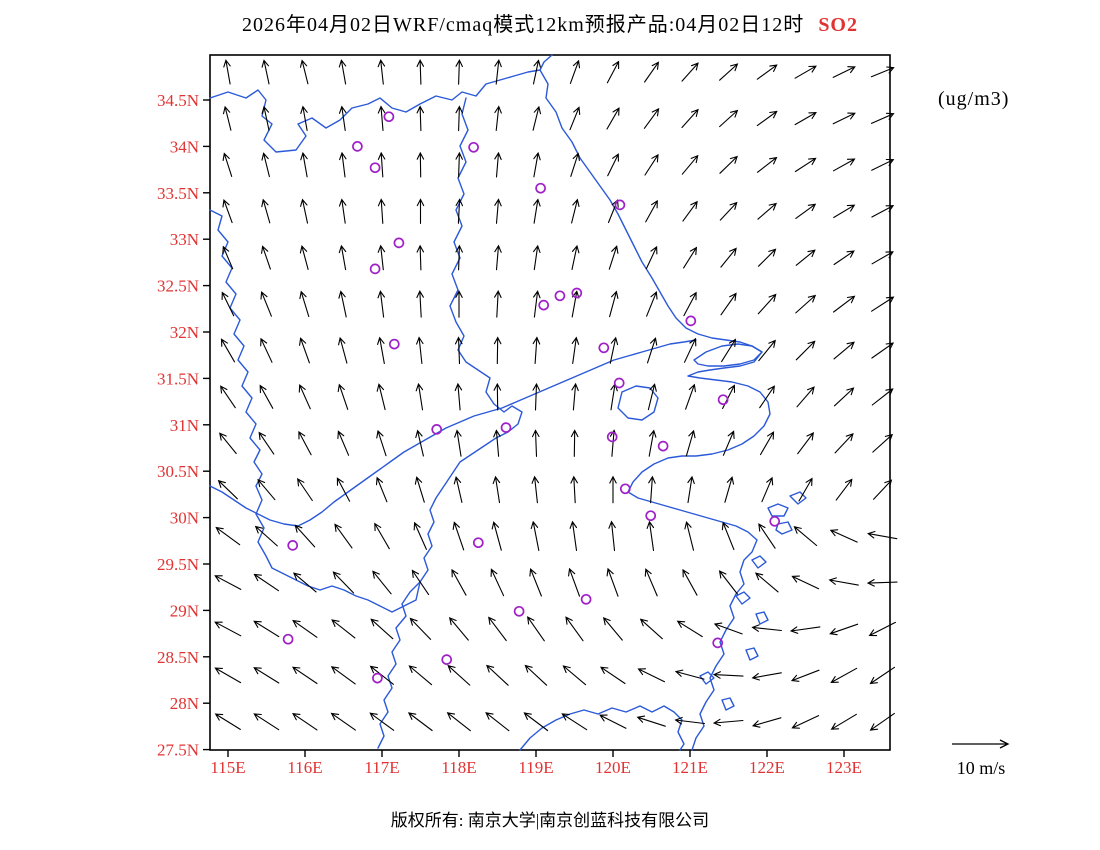 The height and width of the screenshot is (850, 1100). What do you see at coordinates (236, 348) in the screenshot?
I see `map-outline-anhui-west-border` at bounding box center [236, 348].